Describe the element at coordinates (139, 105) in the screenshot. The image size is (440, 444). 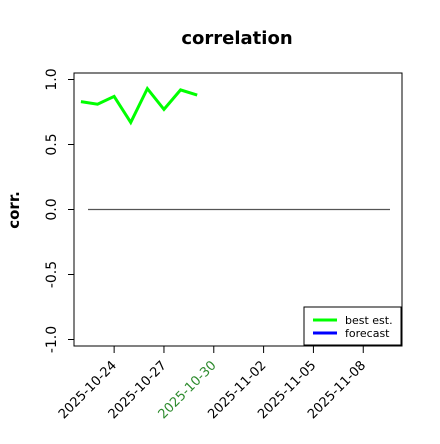
I see `series-line-best-est` at that location.